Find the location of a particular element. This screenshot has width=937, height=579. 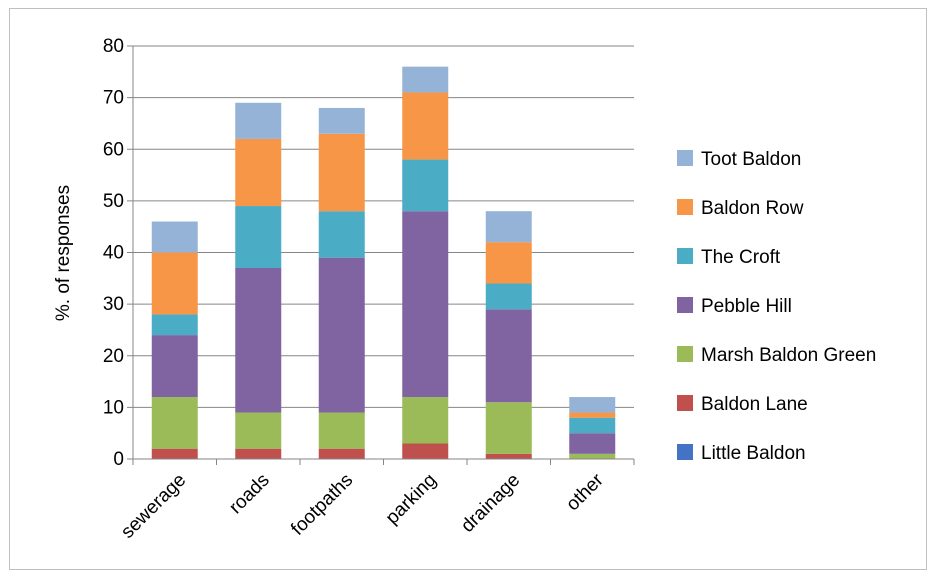

legend-label: Little Baldon is located at coordinates (753, 453).